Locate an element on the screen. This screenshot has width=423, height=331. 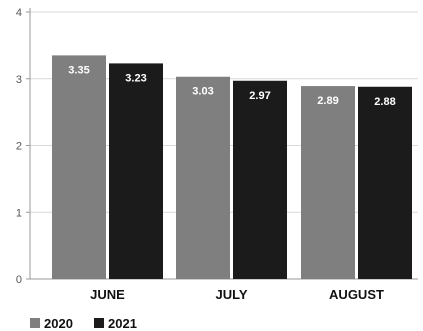
legend-label: 2020 is located at coordinates (58, 323).